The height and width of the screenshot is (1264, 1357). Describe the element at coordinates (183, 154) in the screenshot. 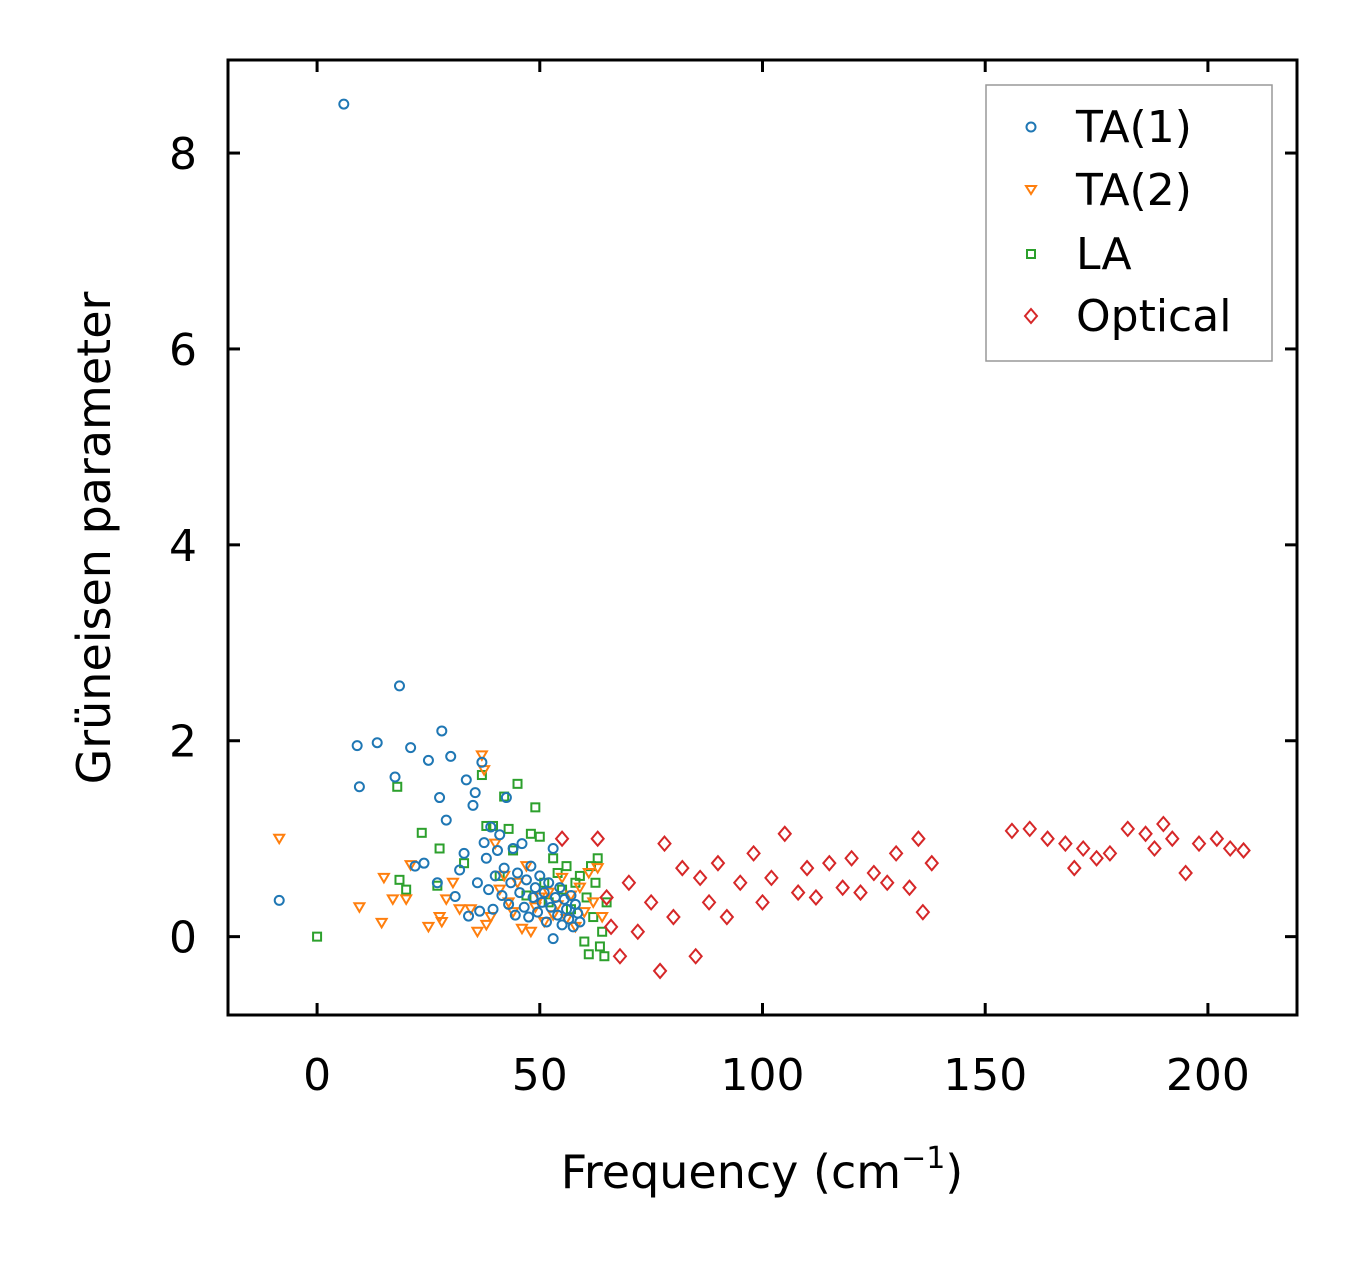

I see `y-tick-label: 8` at that location.